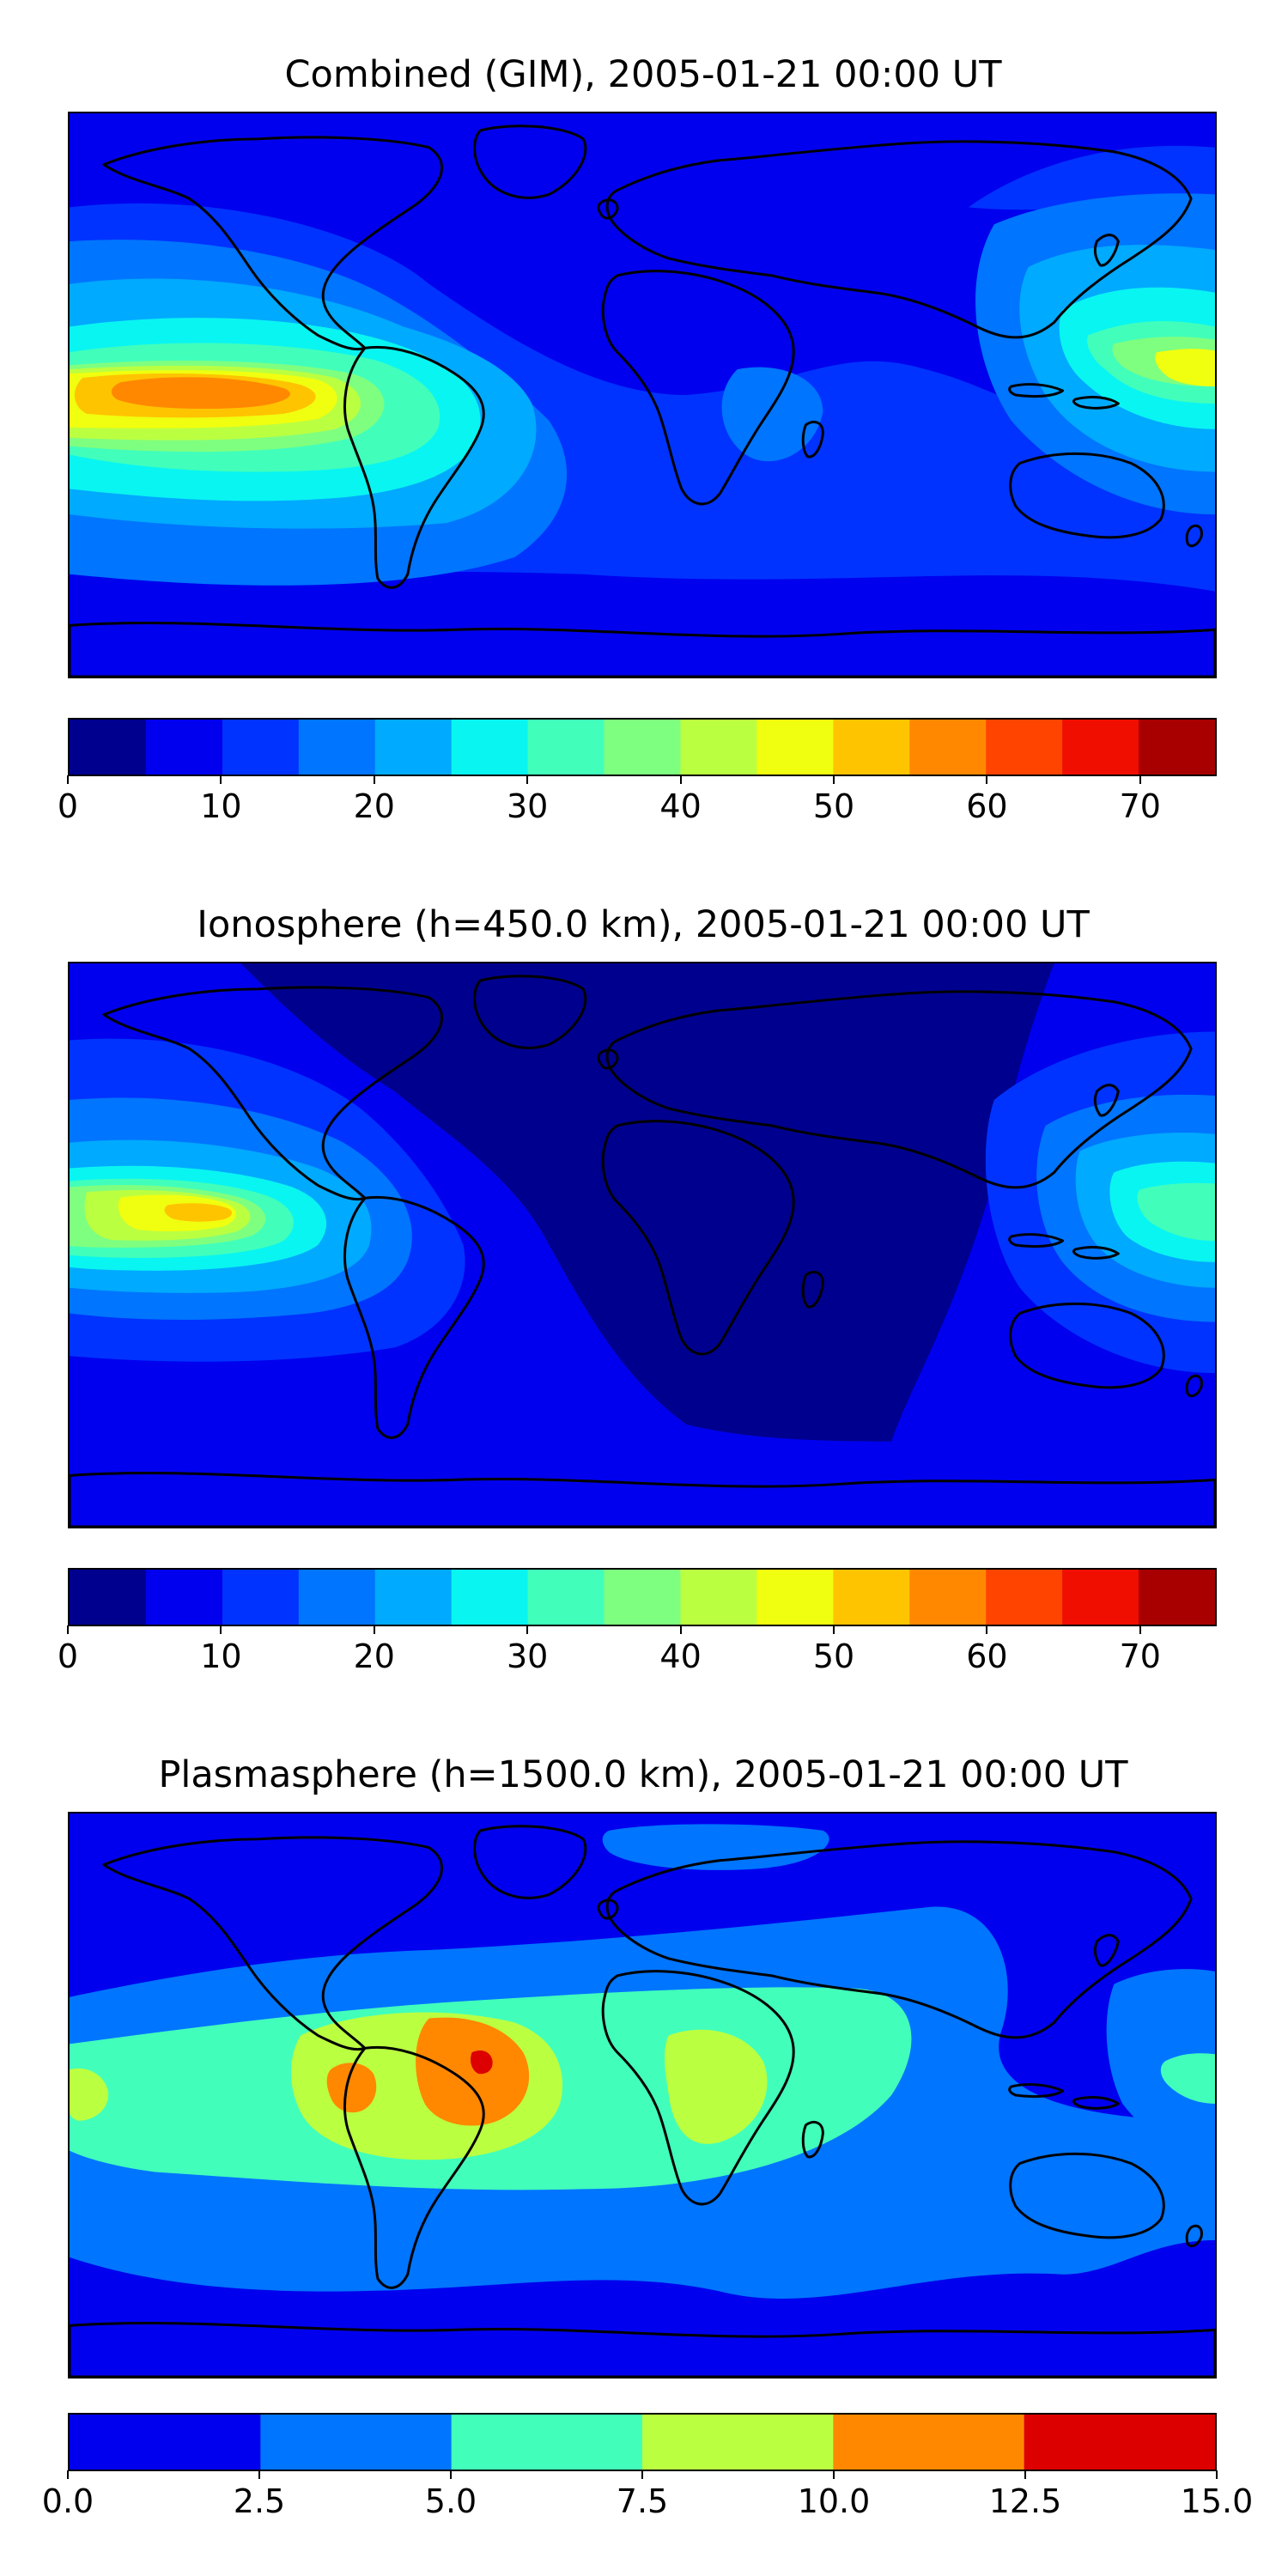  I want to click on colorbar-plasmasphere, so click(642, 2442).